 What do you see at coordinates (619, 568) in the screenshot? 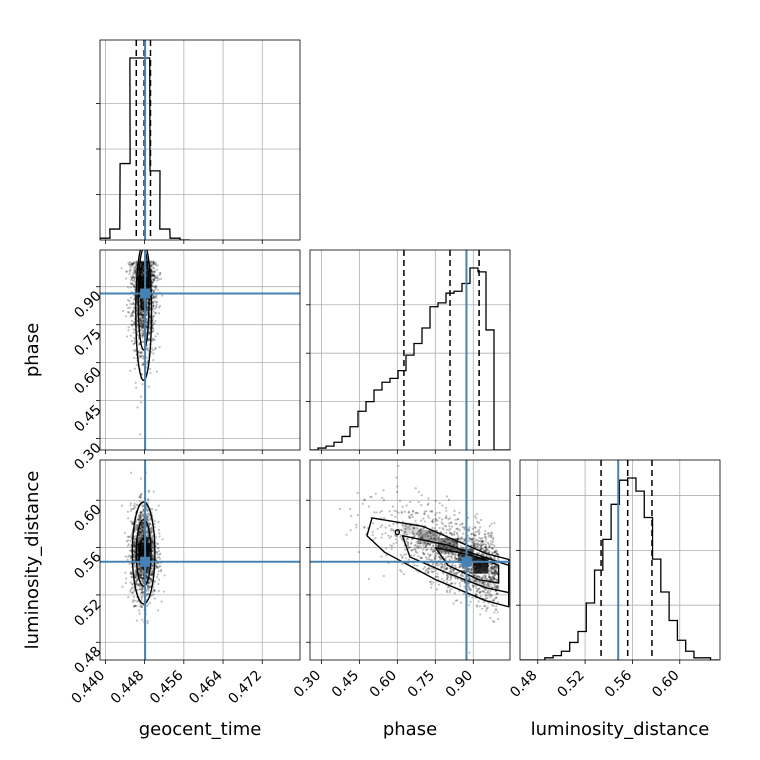
I see `histogram-step-luminosity_distance` at bounding box center [619, 568].